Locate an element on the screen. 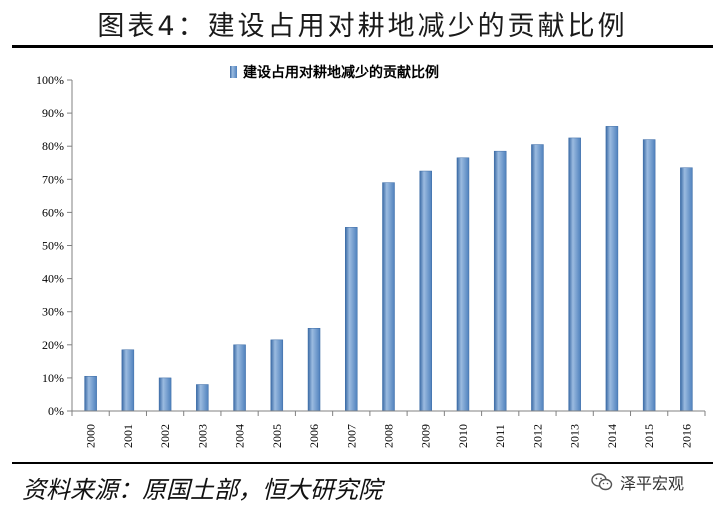 The height and width of the screenshot is (510, 725). y-tick-label: 50% is located at coordinates (53, 246).